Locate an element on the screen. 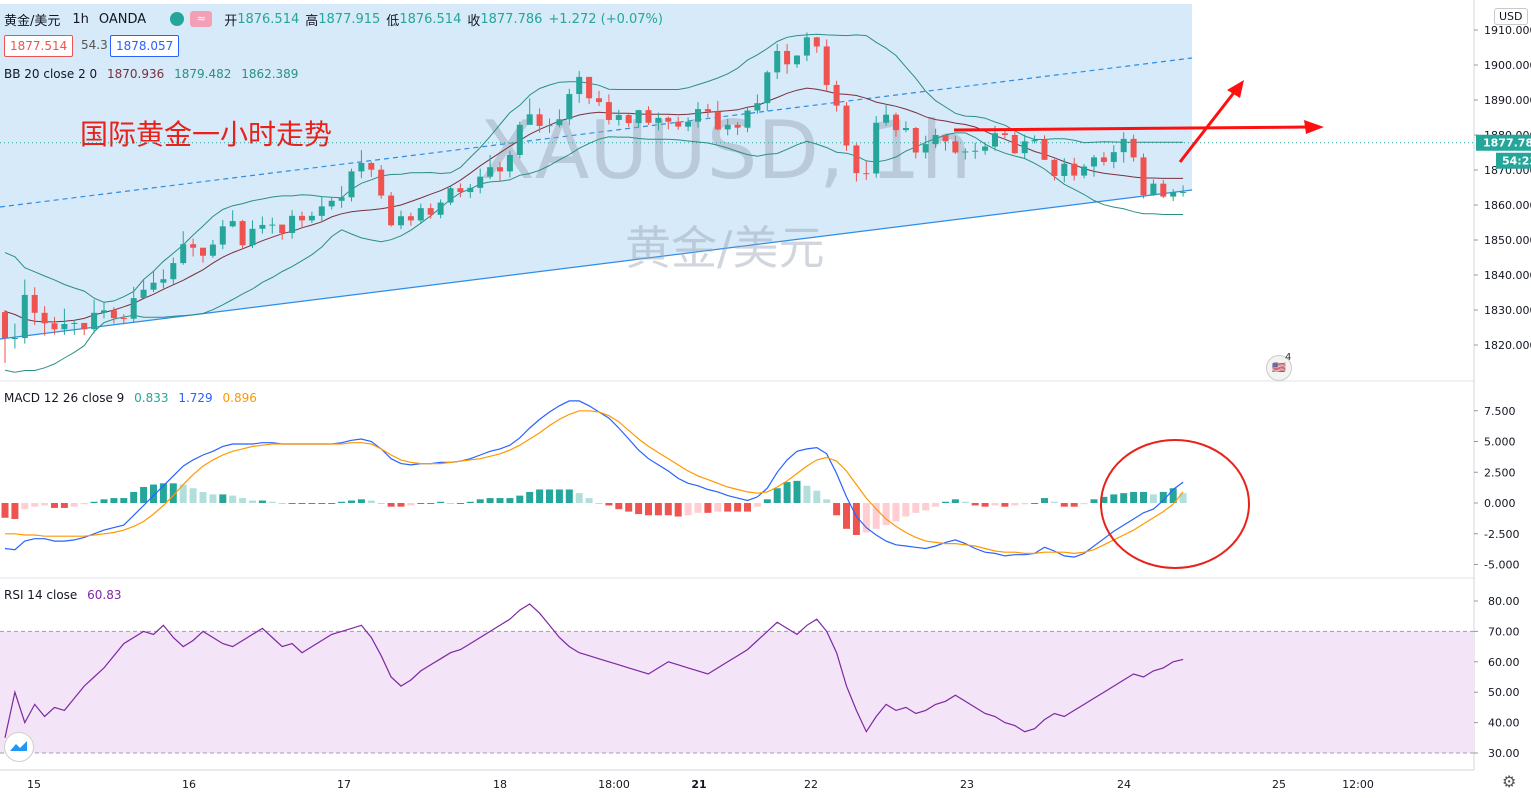 Image resolution: width=1531 pixels, height=798 pixels. spread-value: 54.3 is located at coordinates (94, 45).